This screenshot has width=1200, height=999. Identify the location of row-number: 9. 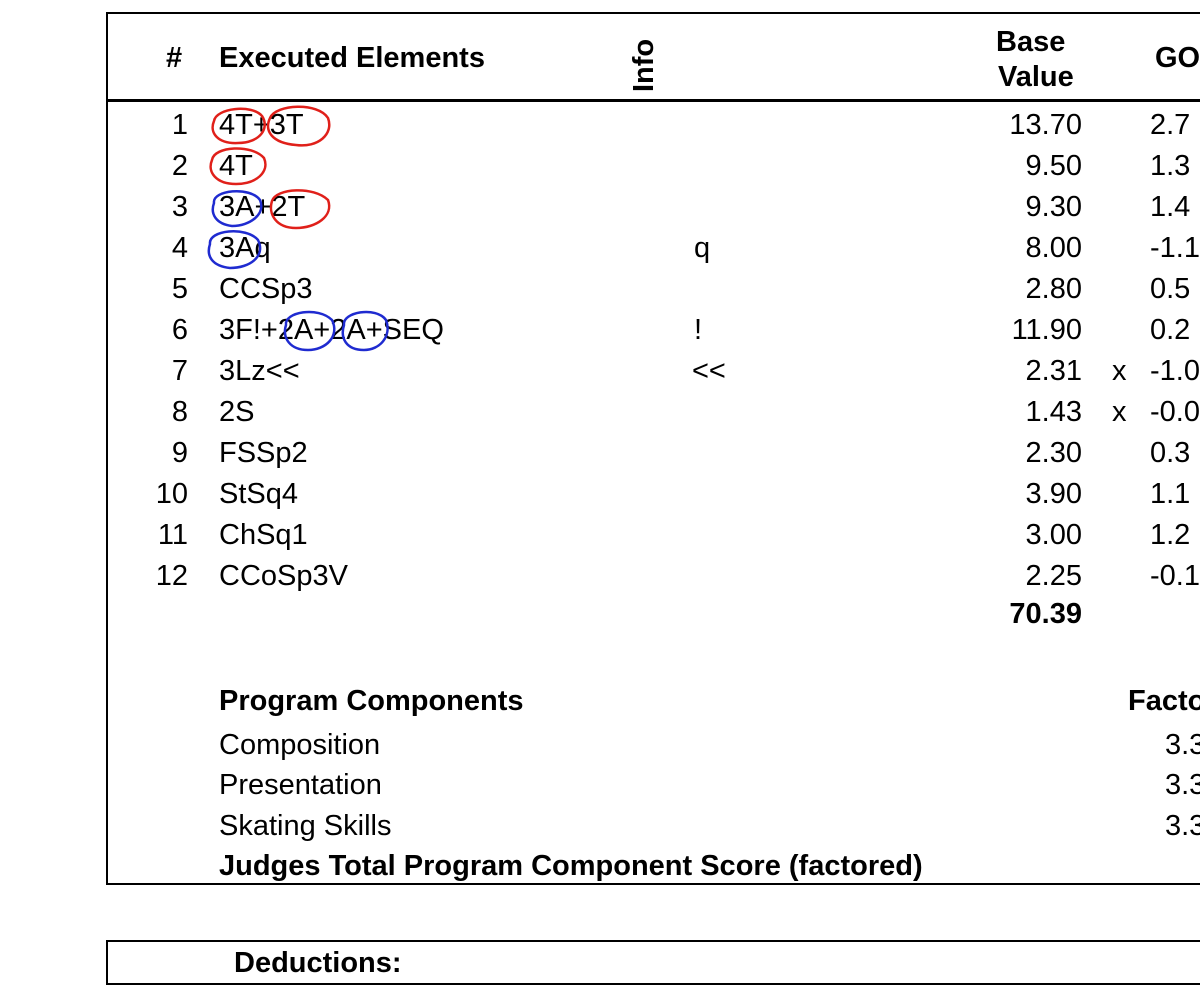
(179, 453).